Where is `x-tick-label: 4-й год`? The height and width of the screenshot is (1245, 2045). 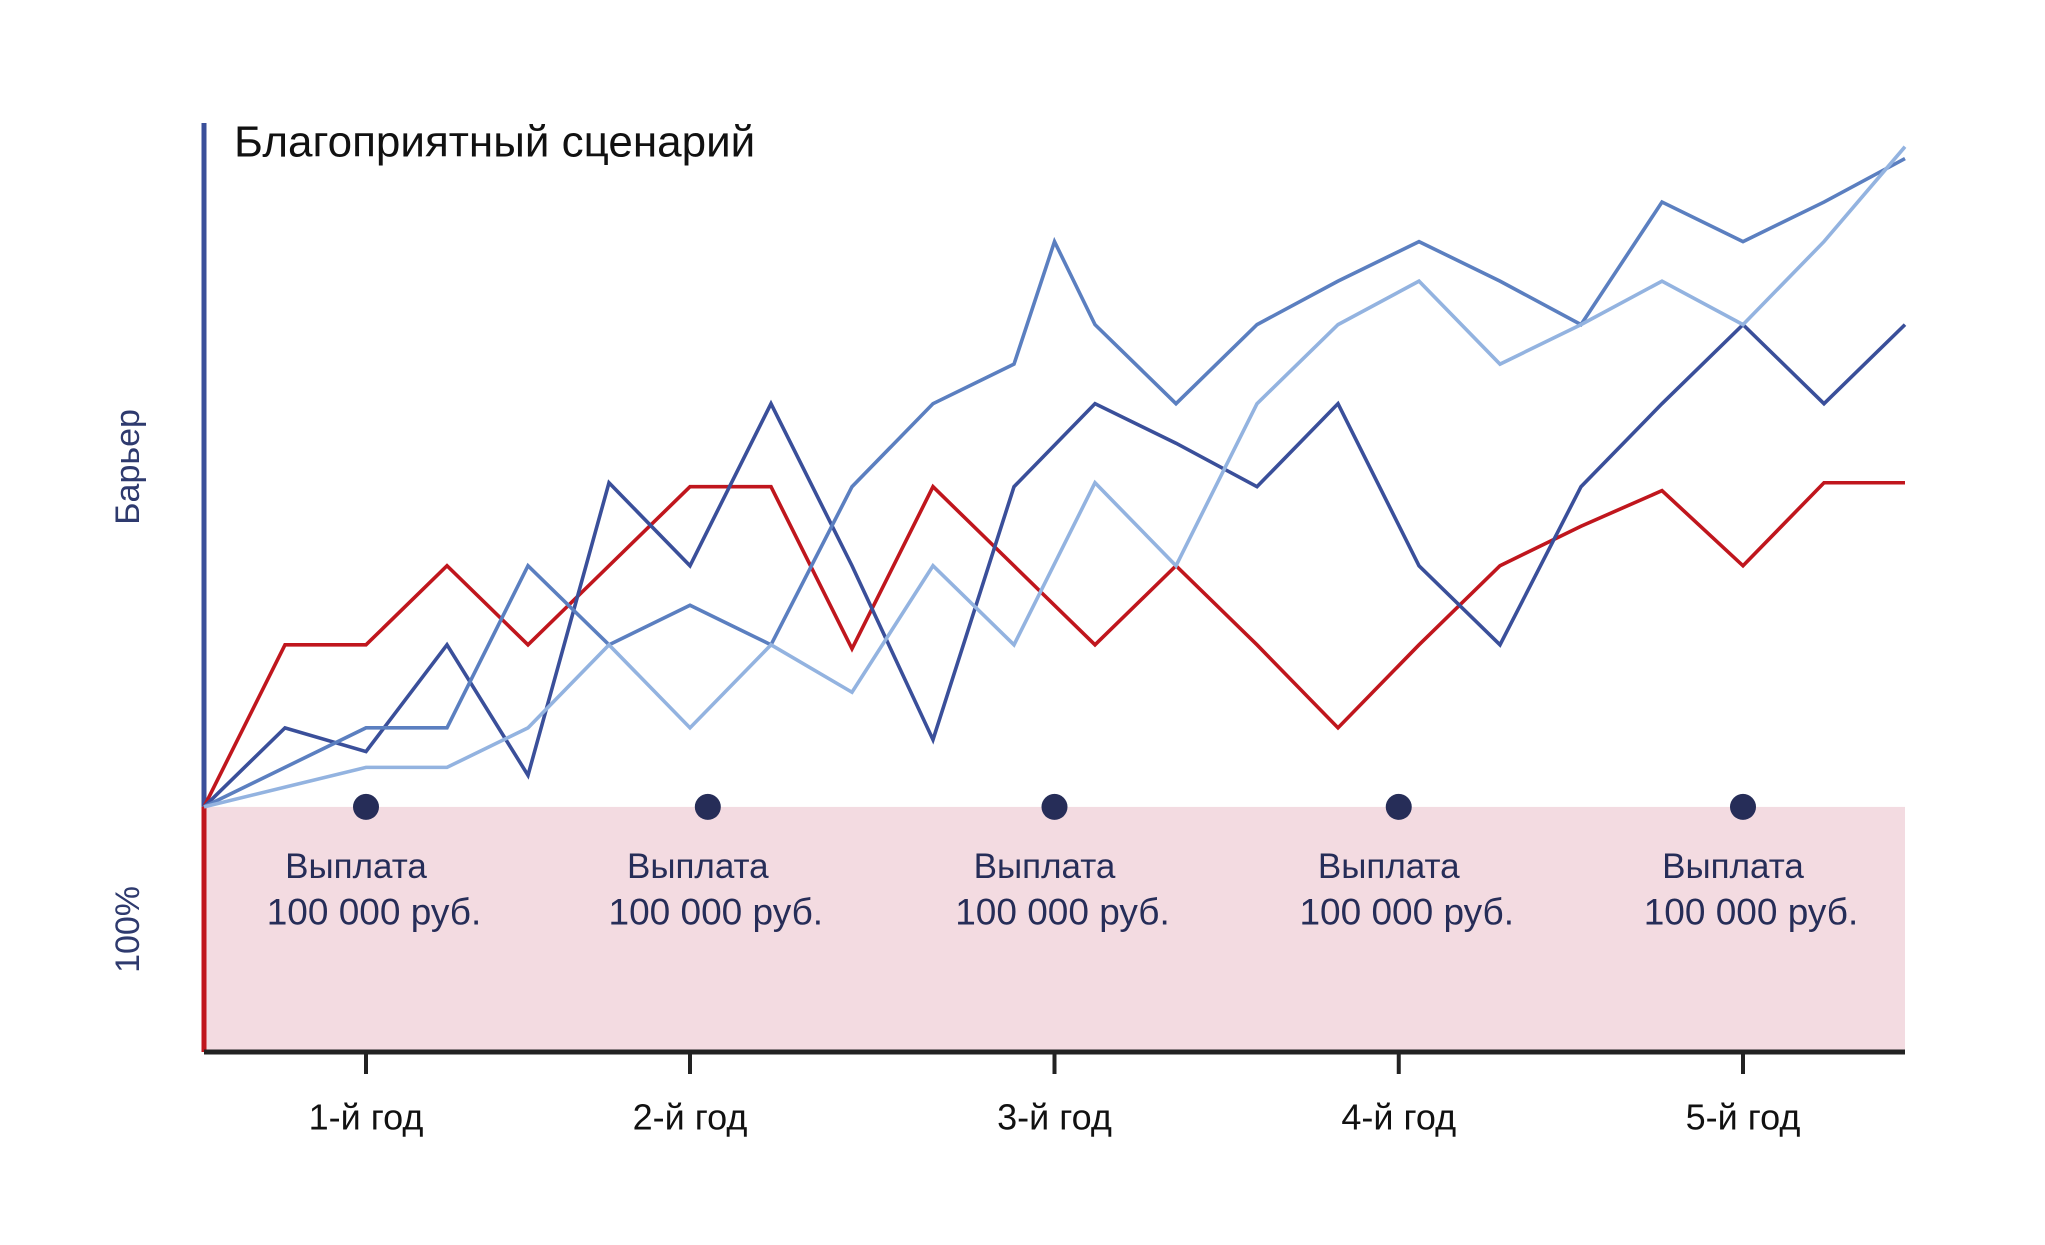
x-tick-label: 4-й год is located at coordinates (1398, 1117).